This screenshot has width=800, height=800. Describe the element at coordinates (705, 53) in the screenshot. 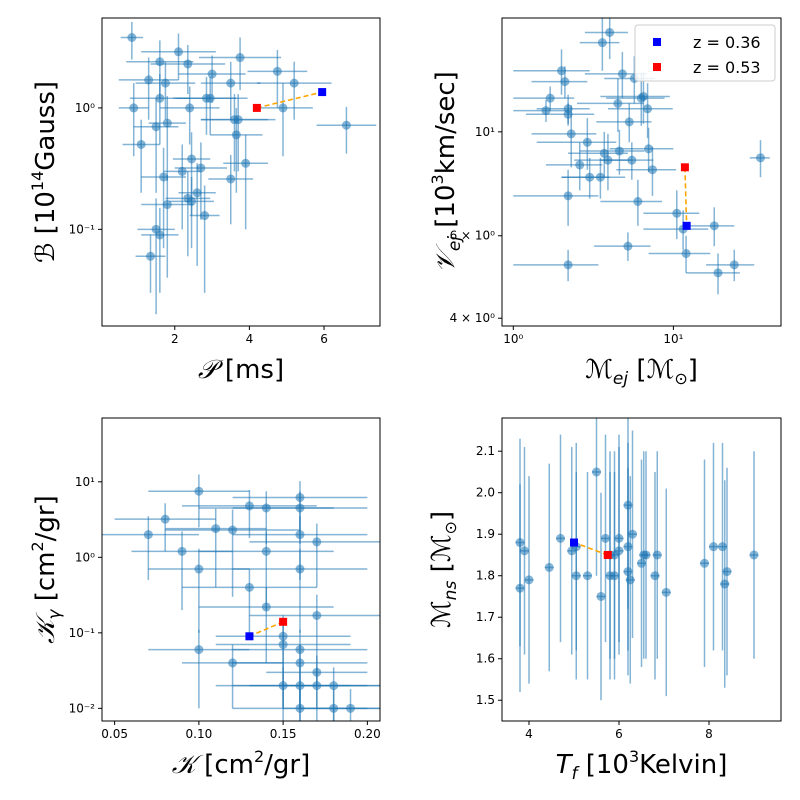

I see `legend-box` at that location.